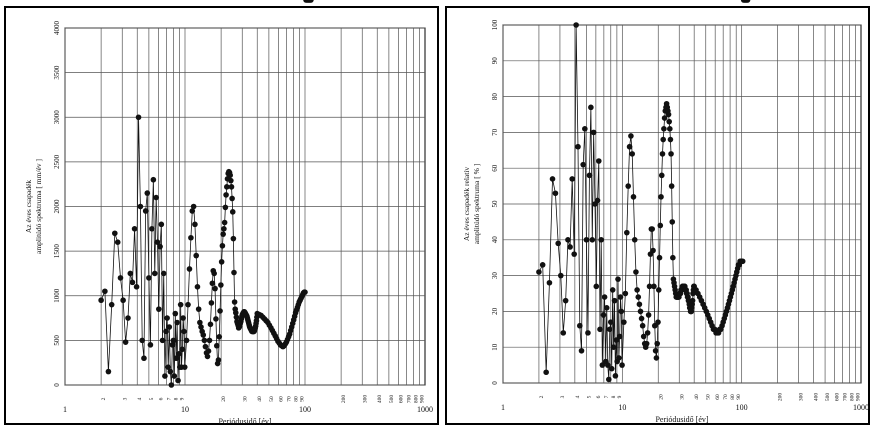  What do you see at coordinates (802, 397) in the screenshot?
I see `x-minor-tick-label: 300` at bounding box center [802, 397].